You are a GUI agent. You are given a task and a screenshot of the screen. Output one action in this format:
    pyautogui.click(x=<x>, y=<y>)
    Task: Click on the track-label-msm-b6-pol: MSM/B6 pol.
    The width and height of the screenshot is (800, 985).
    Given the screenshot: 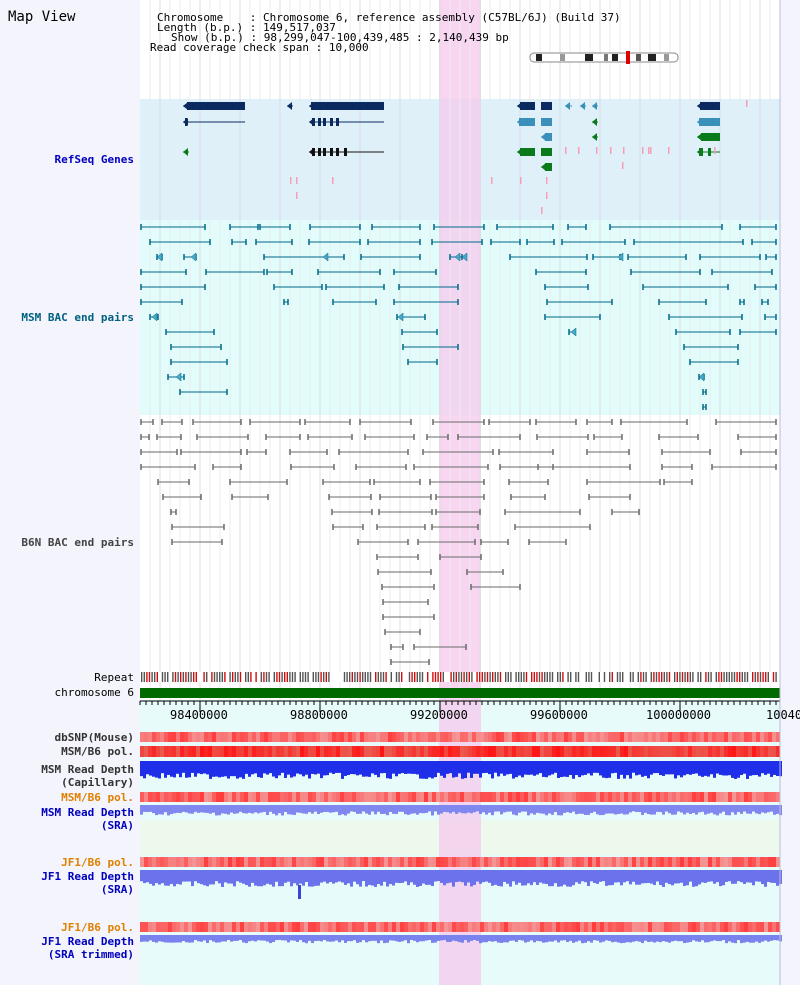 What is the action you would take?
    pyautogui.click(x=97, y=751)
    